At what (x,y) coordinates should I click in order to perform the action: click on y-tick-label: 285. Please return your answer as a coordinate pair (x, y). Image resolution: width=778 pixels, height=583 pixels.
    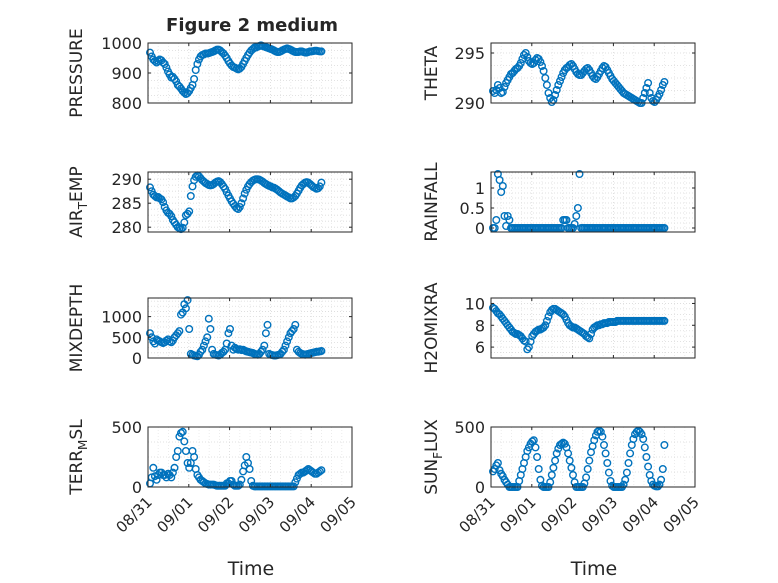
    Looking at the image, I should click on (126, 203).